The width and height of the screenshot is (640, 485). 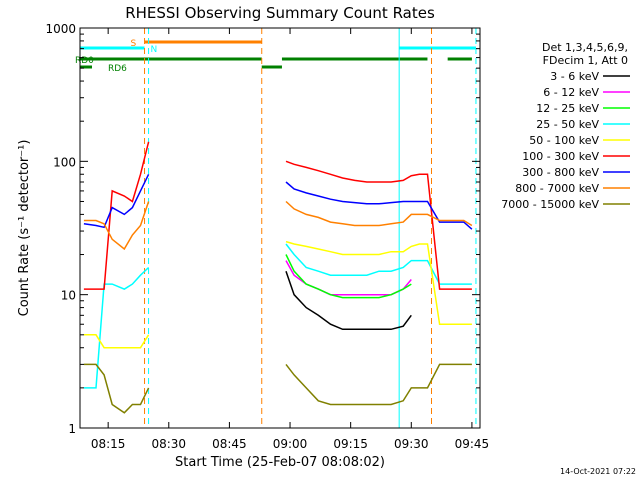 I want to click on x-tick-label: 09:00, so click(x=290, y=444).